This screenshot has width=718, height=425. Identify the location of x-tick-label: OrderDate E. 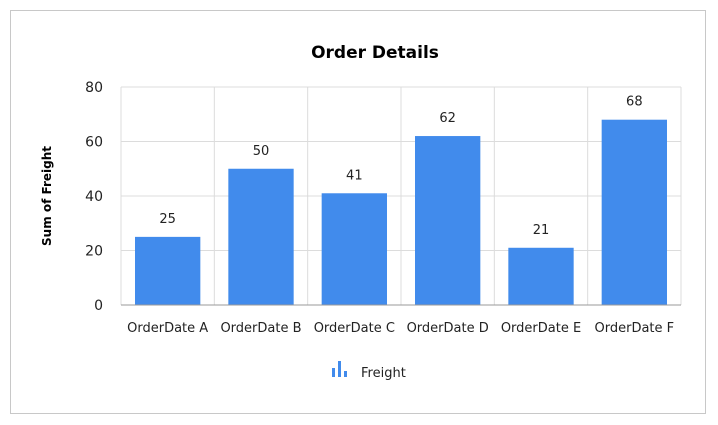
(541, 328).